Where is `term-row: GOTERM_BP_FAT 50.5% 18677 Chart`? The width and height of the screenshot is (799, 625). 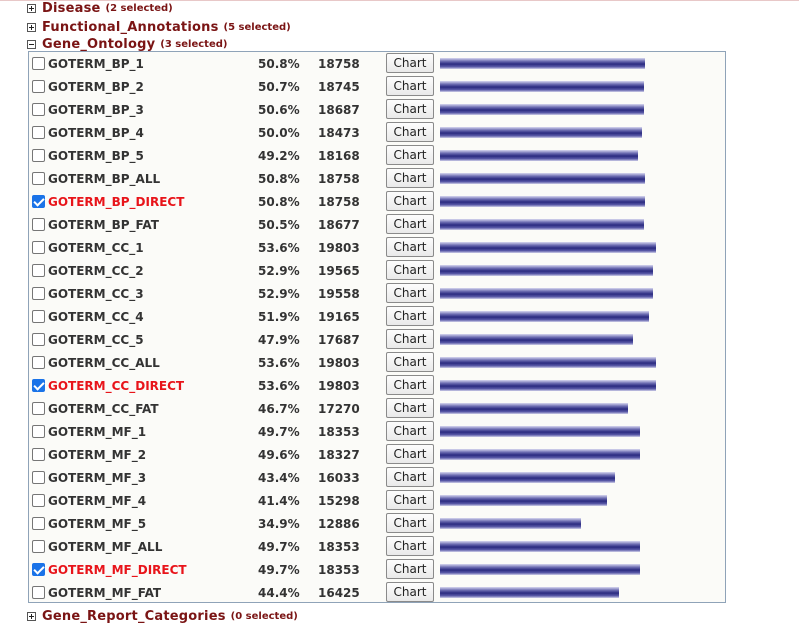 term-row: GOTERM_BP_FAT 50.5% 18677 Chart is located at coordinates (377, 224).